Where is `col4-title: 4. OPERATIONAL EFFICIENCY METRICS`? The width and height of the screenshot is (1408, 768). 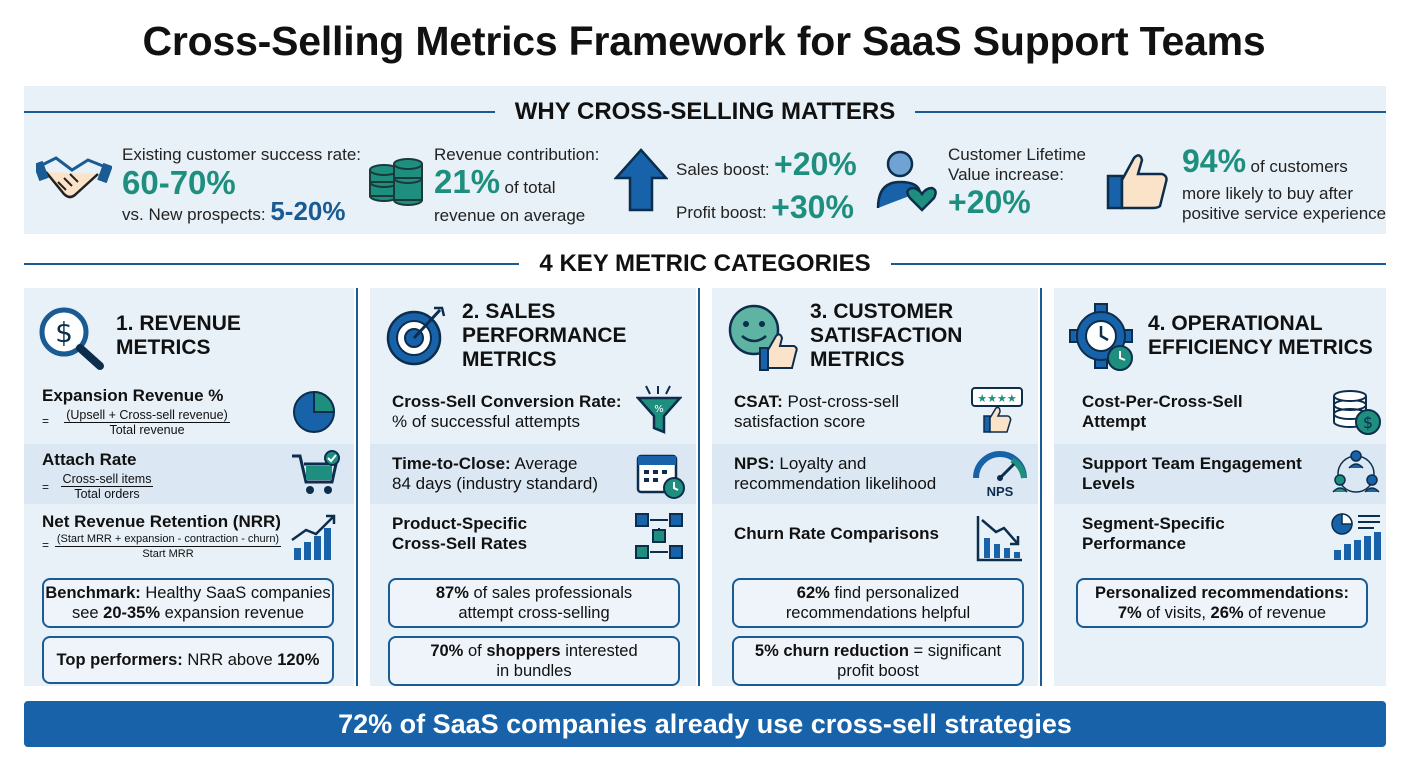 col4-title: 4. OPERATIONAL EFFICIENCY METRICS is located at coordinates (1260, 336).